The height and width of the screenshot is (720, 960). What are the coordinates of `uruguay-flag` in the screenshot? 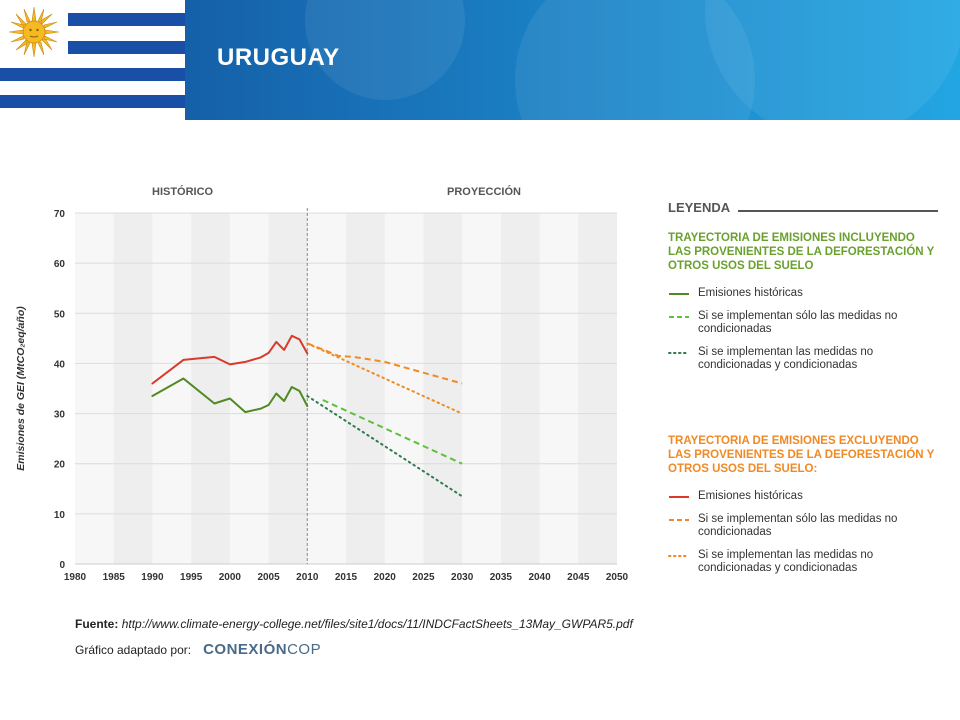 It's located at (92, 60).